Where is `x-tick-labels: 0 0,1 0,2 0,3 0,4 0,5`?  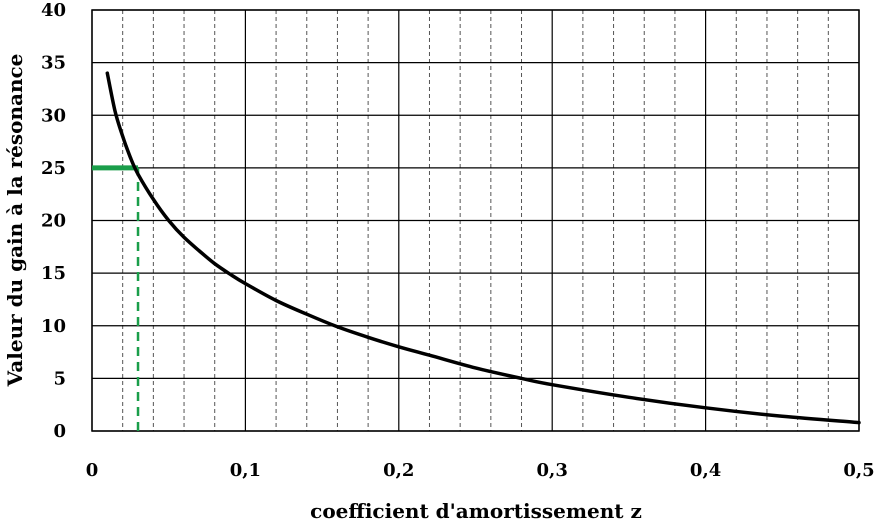 x-tick-labels: 0 0,1 0,2 0,3 0,4 0,5 is located at coordinates (480, 470).